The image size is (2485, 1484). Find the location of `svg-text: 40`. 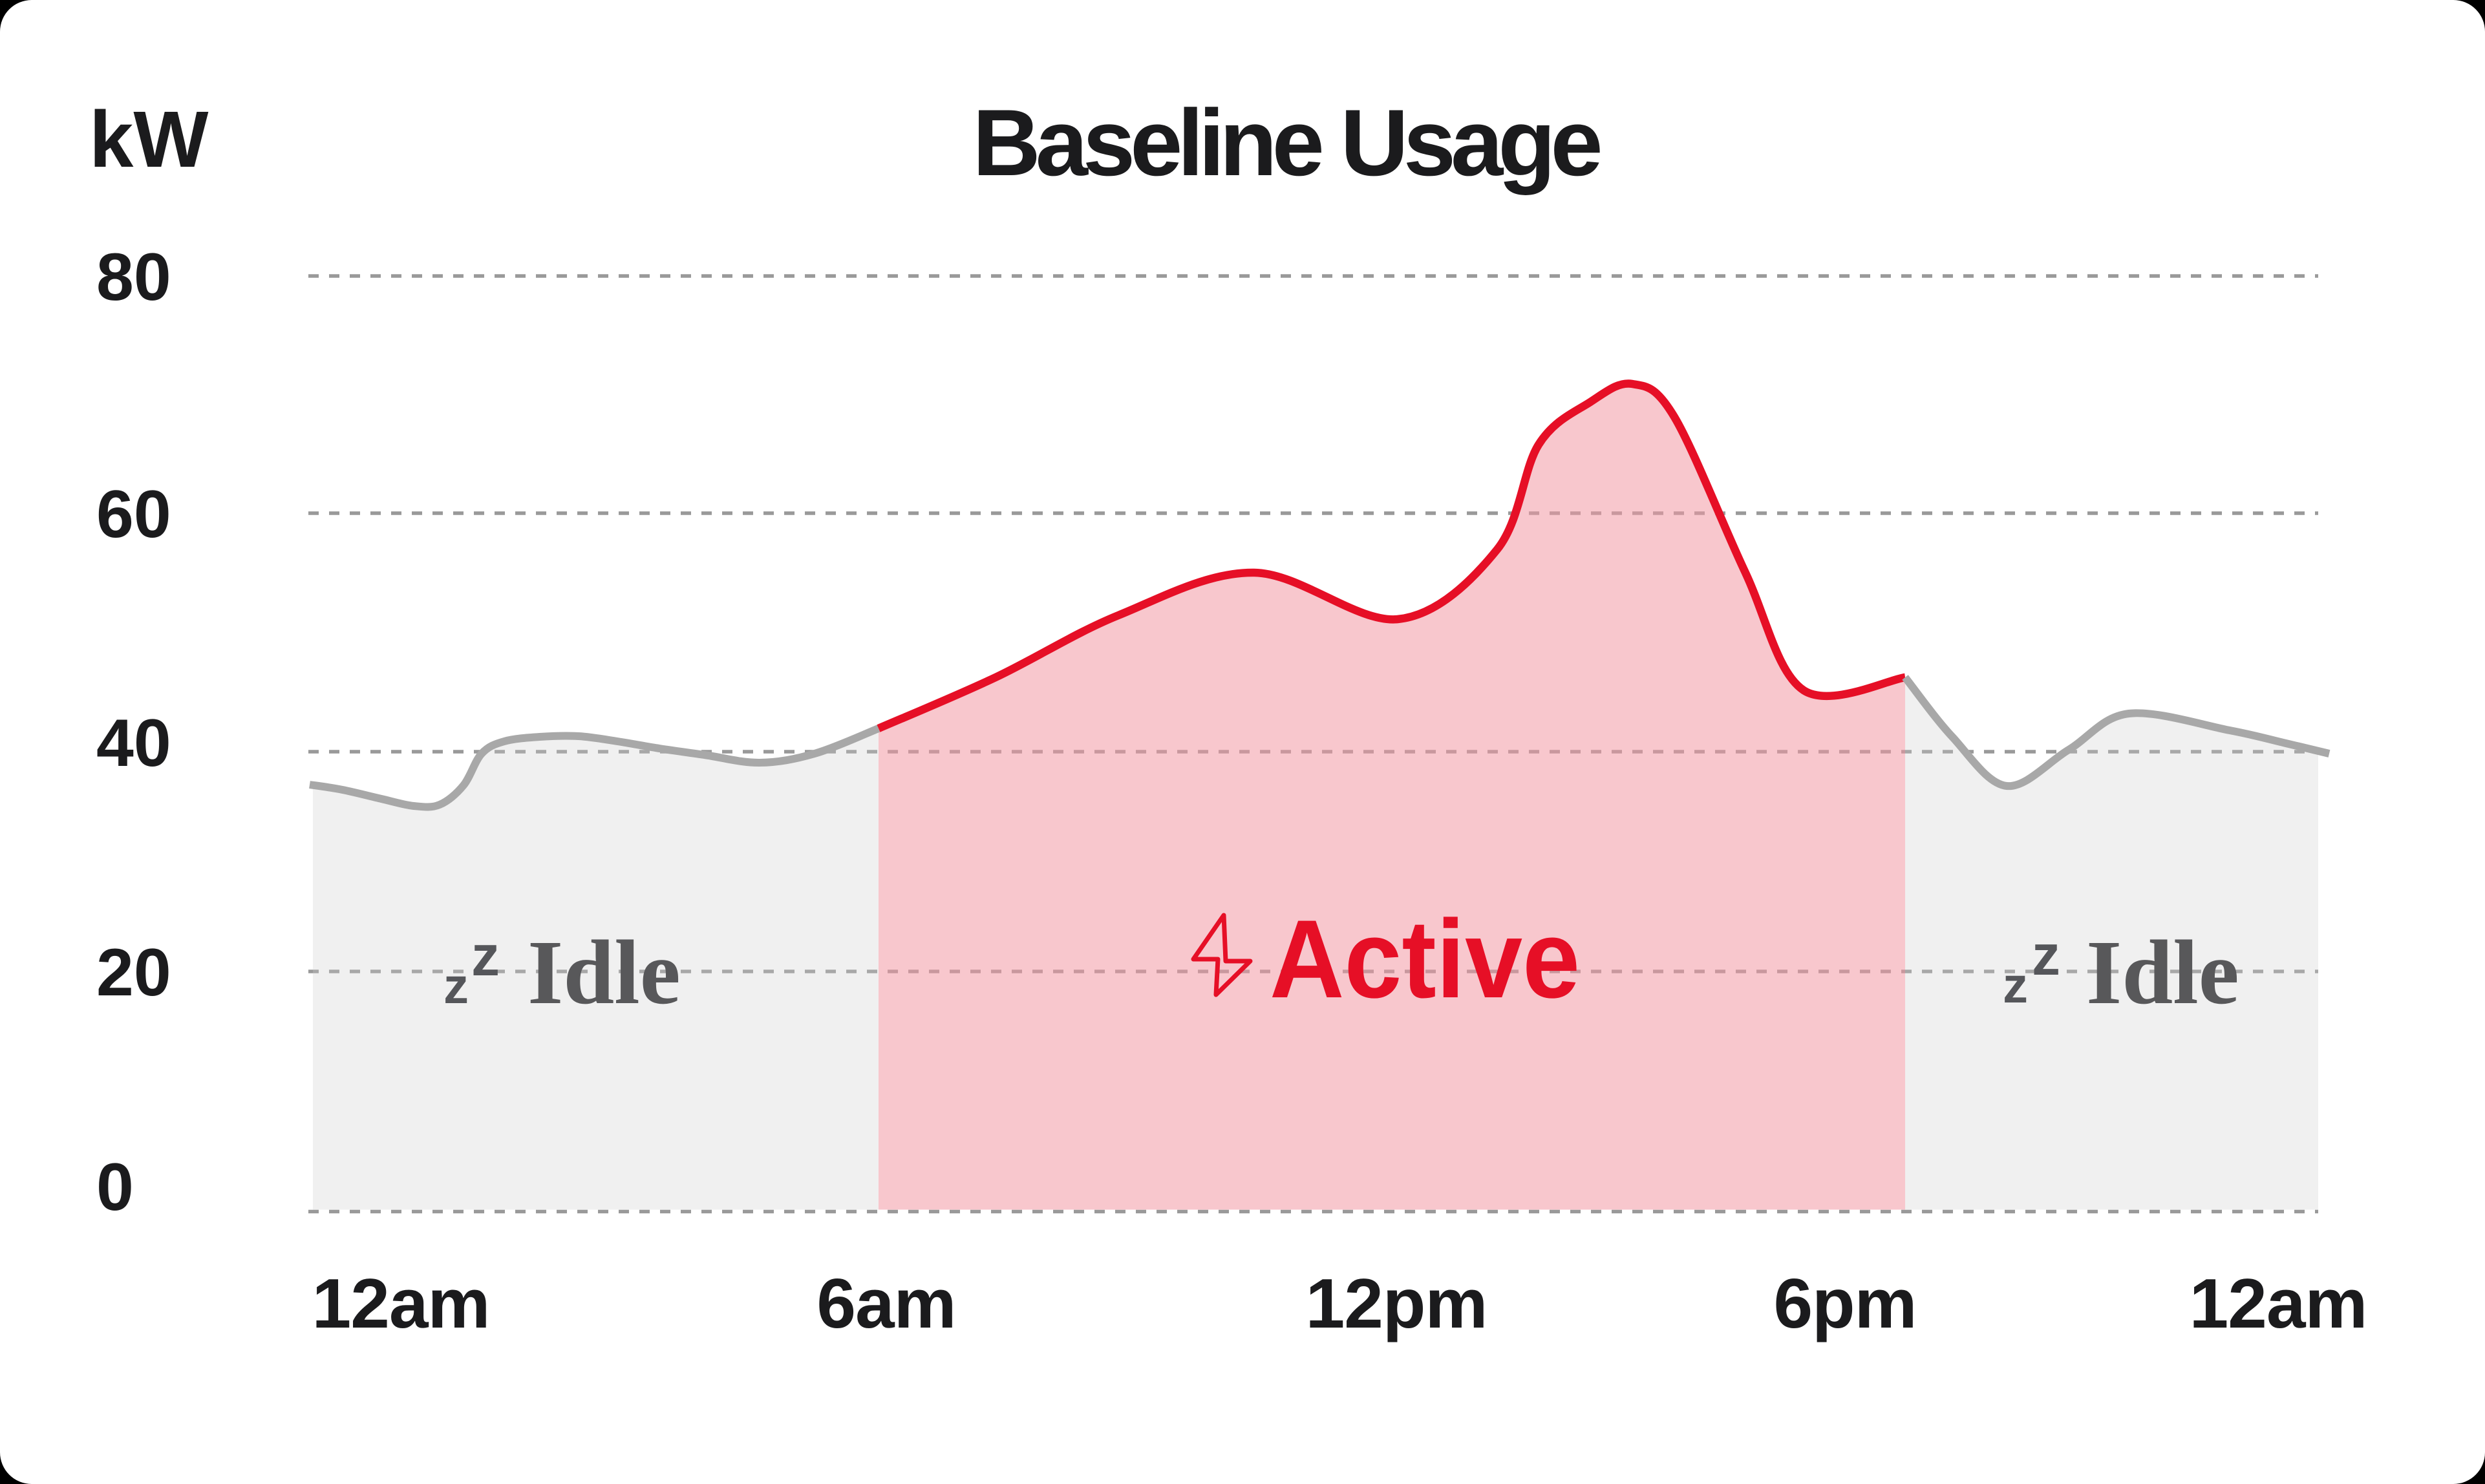

svg-text: 40 is located at coordinates (133, 743).